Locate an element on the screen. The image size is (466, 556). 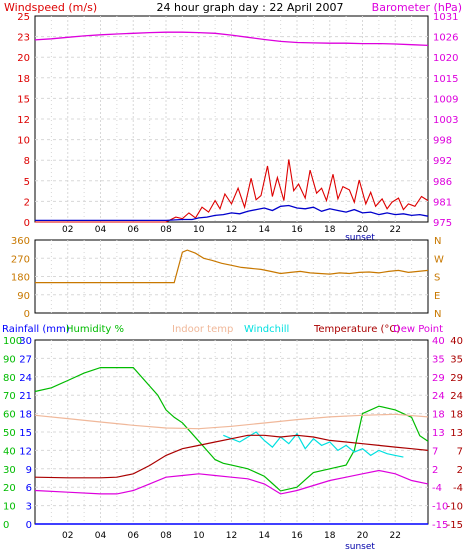
y-tick-label-temp-outer: 24 is located at coordinates (456, 396).